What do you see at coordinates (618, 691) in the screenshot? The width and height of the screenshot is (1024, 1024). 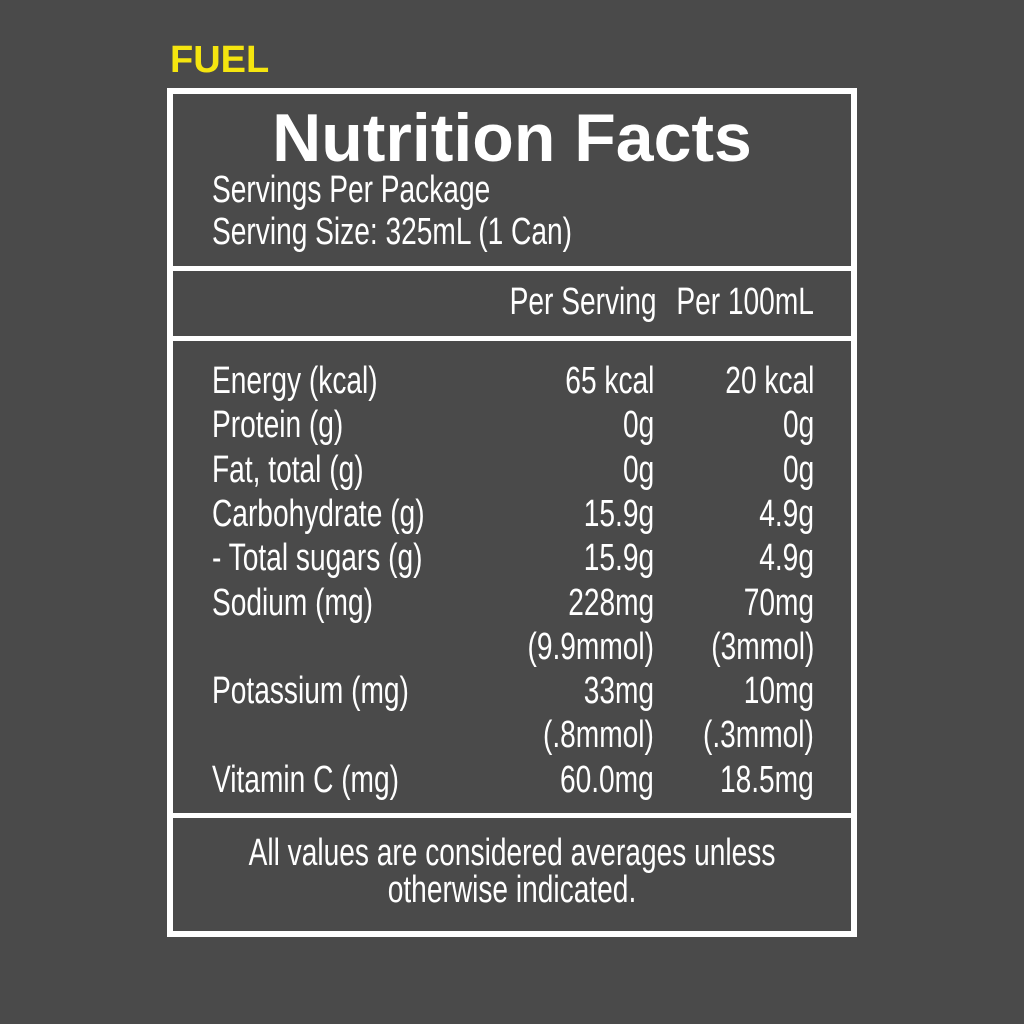 I see `row-per-serving: 33mg` at bounding box center [618, 691].